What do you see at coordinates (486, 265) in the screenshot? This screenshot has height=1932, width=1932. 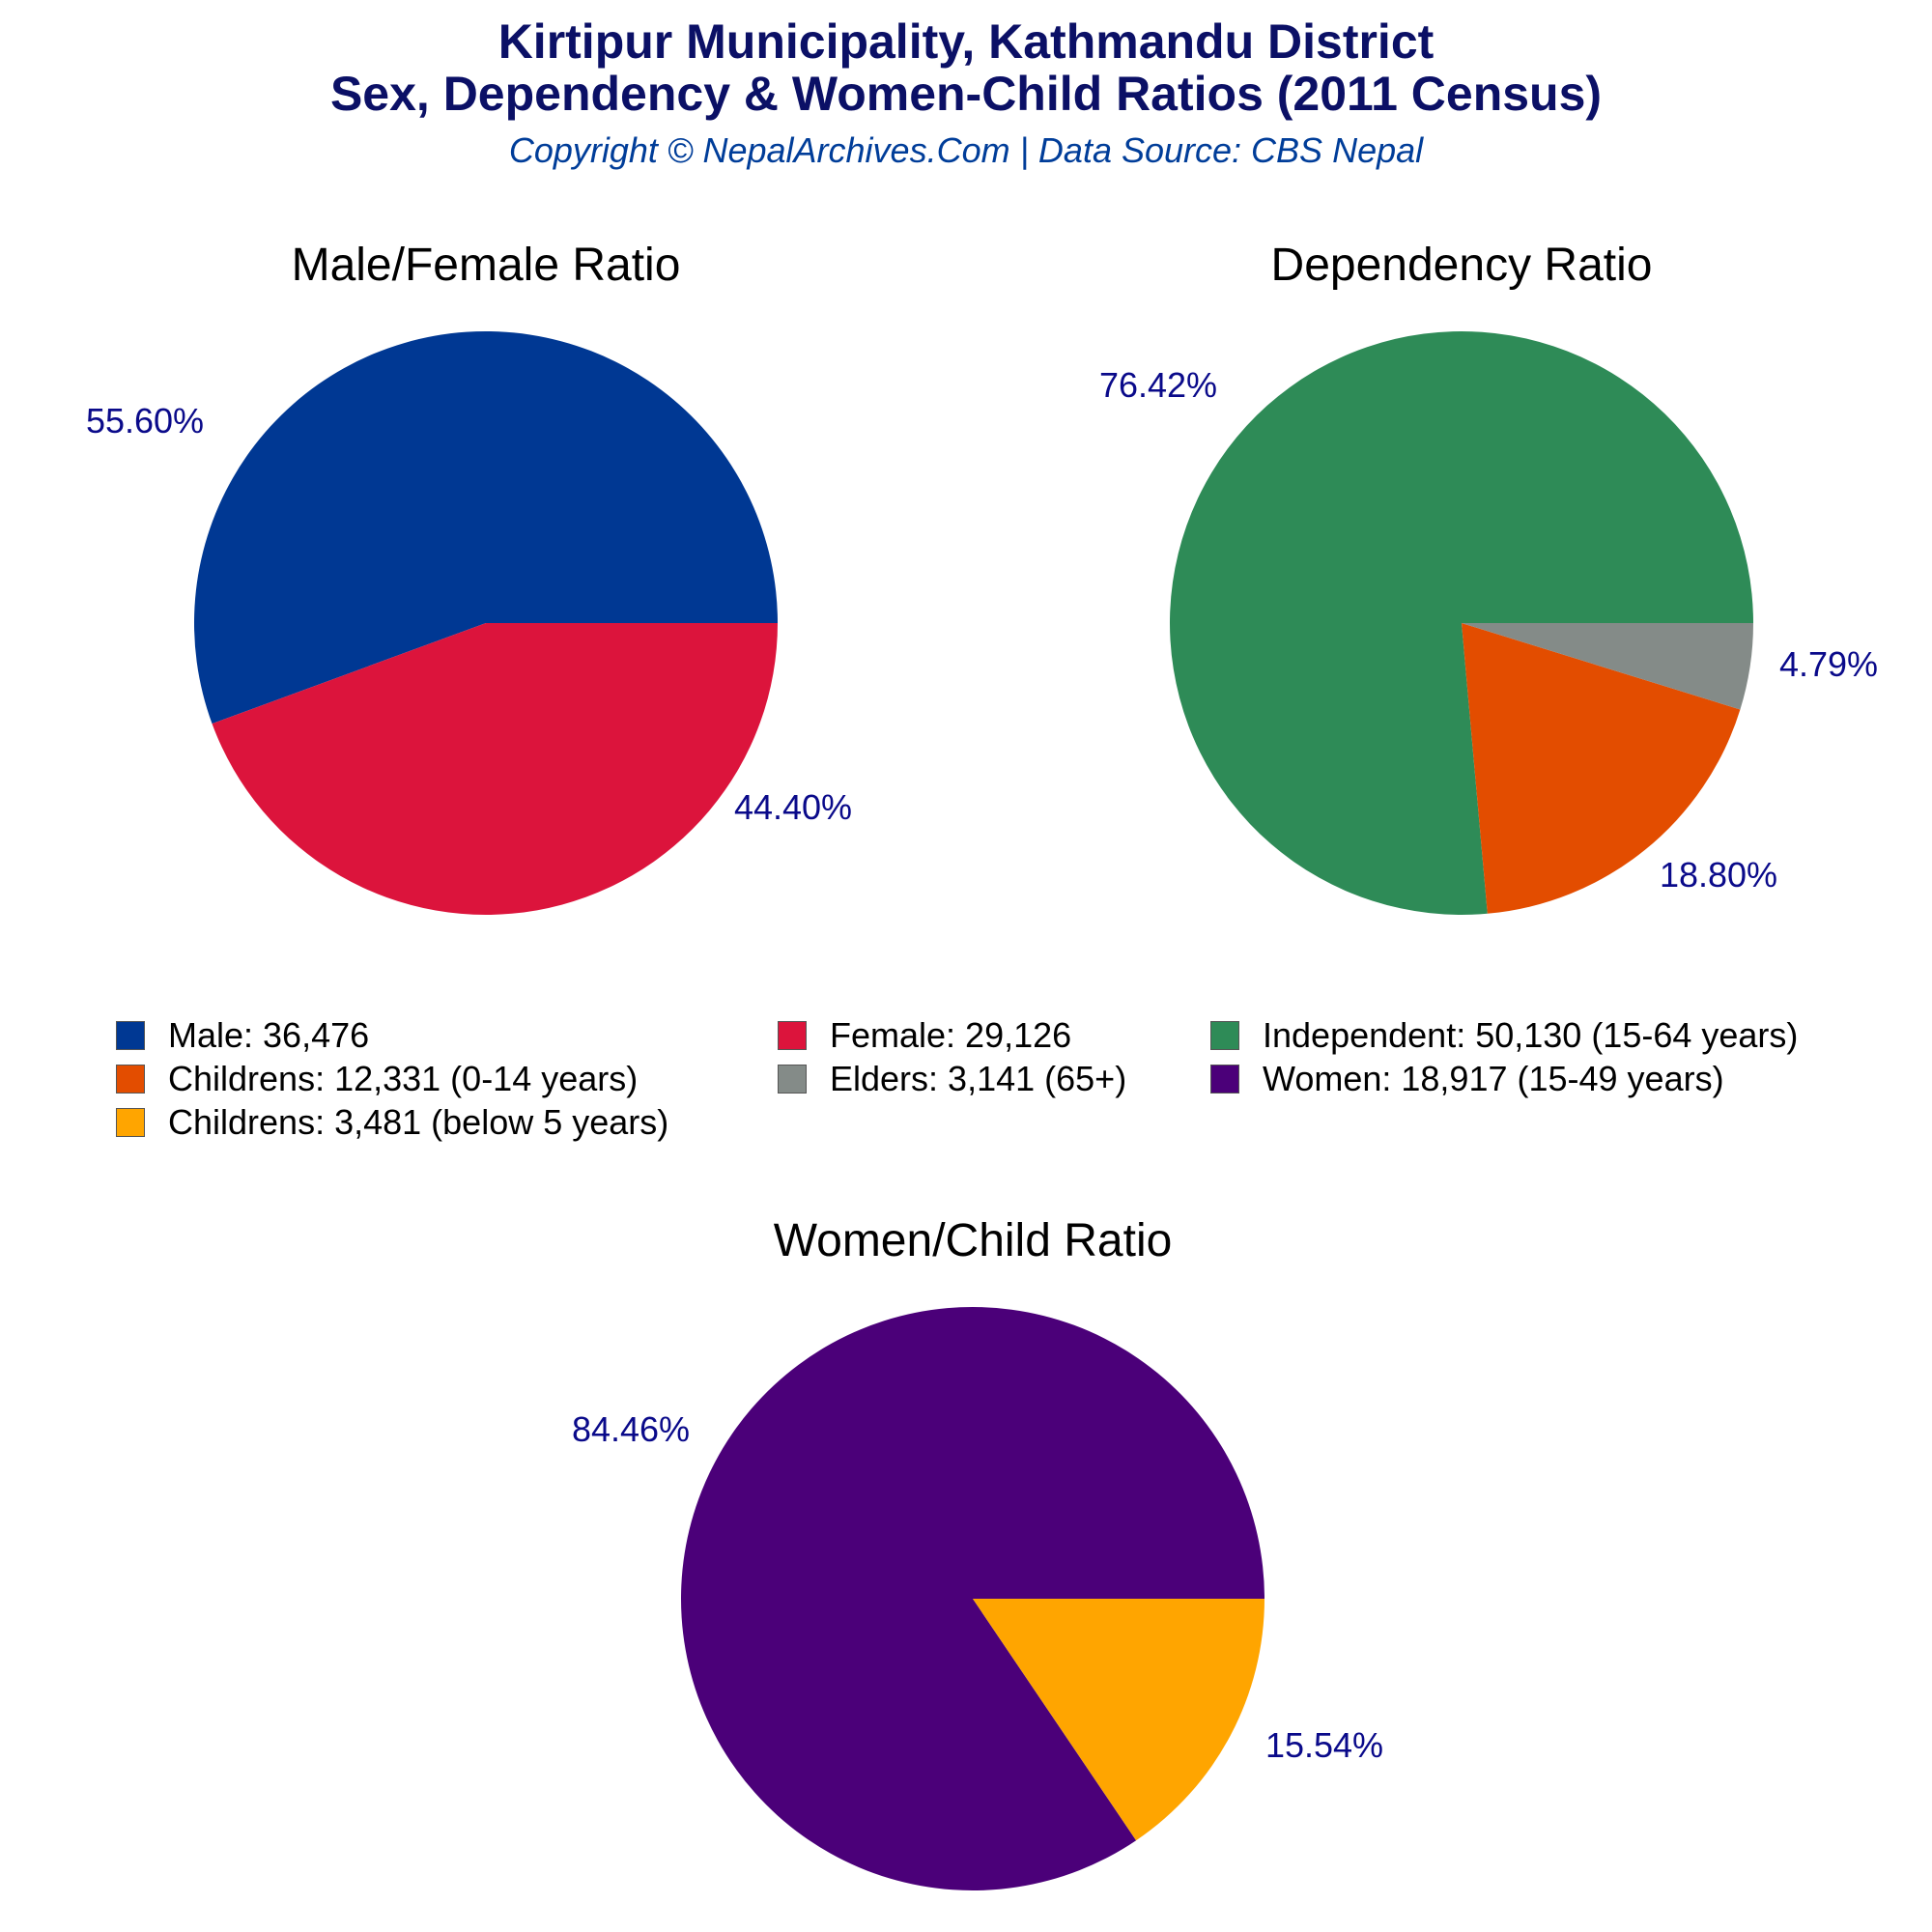 I see `pie-title: Male/Female Ratio` at bounding box center [486, 265].